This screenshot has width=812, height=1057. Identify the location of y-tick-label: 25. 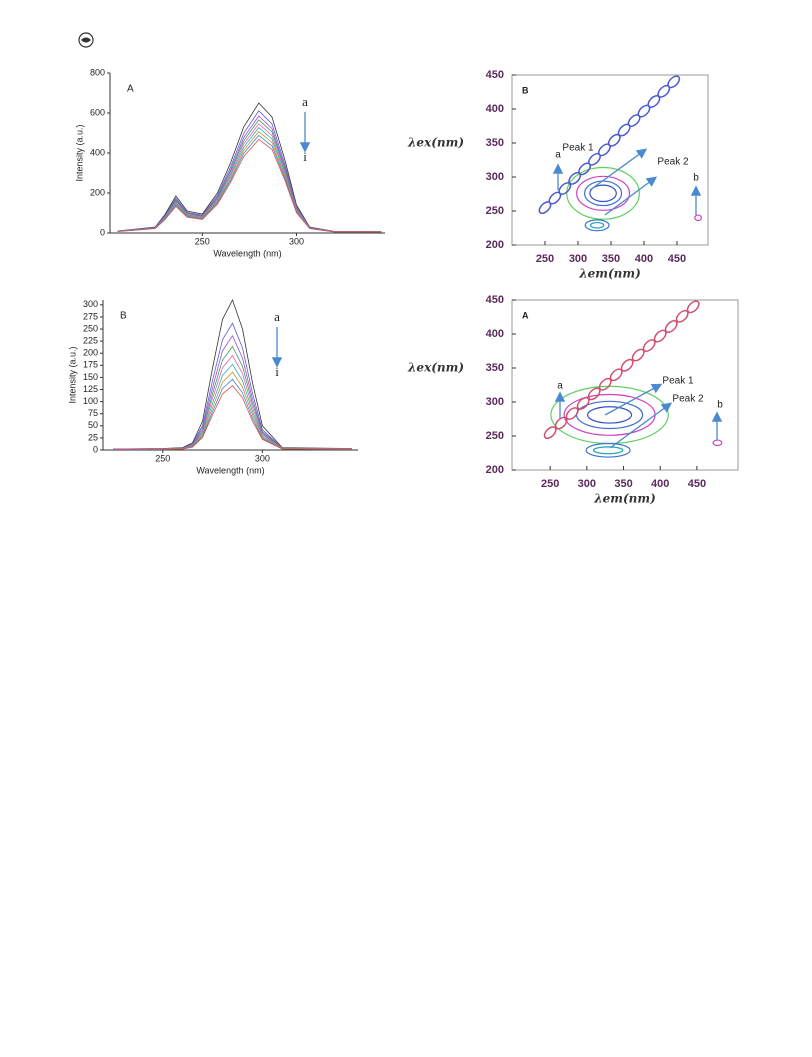
(93, 437).